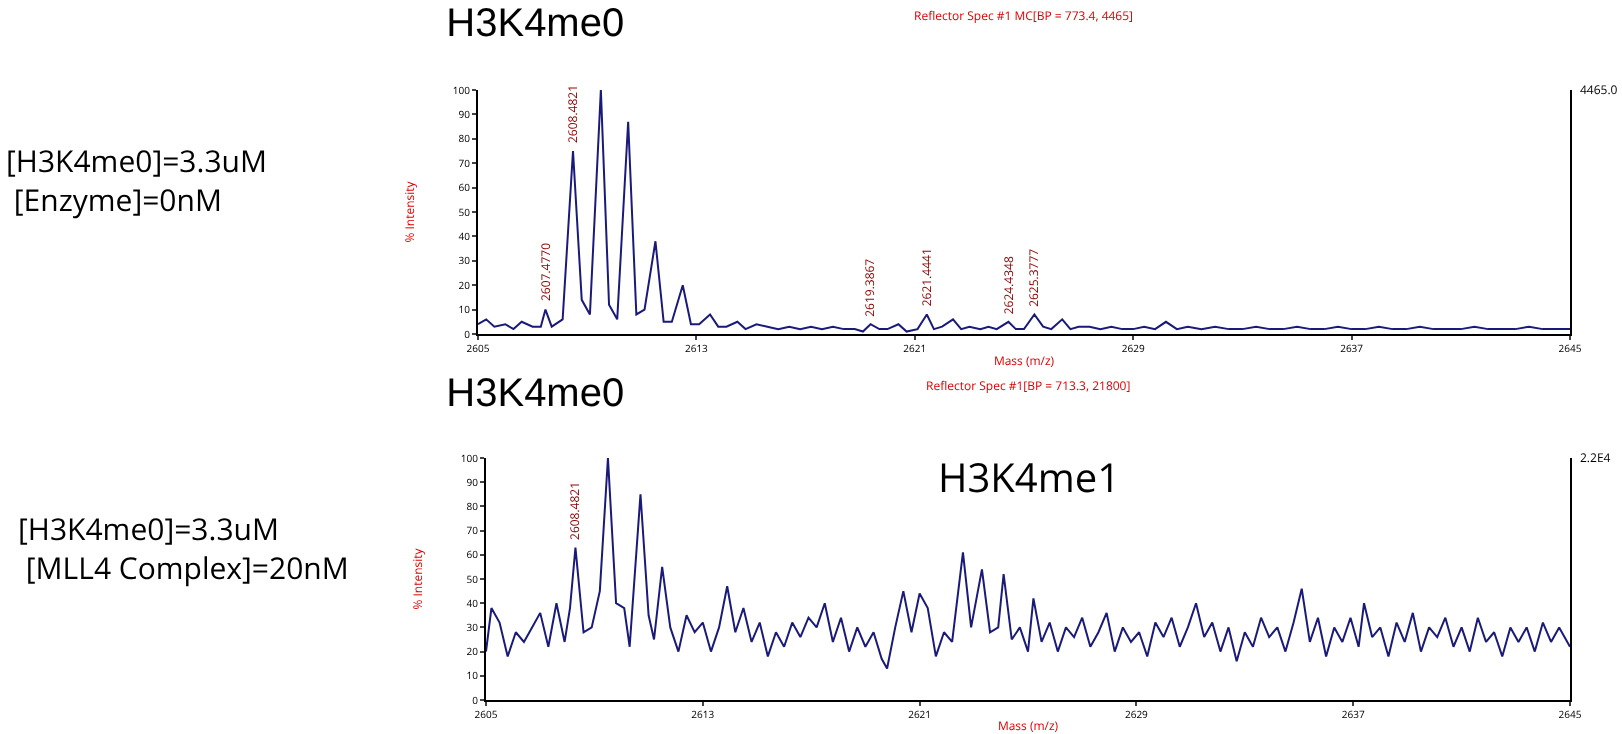 The image size is (1622, 734). What do you see at coordinates (183, 549) in the screenshot?
I see `text: [H3K4me0]=3.3uM [MLL4 Complex]=20nM` at bounding box center [183, 549].